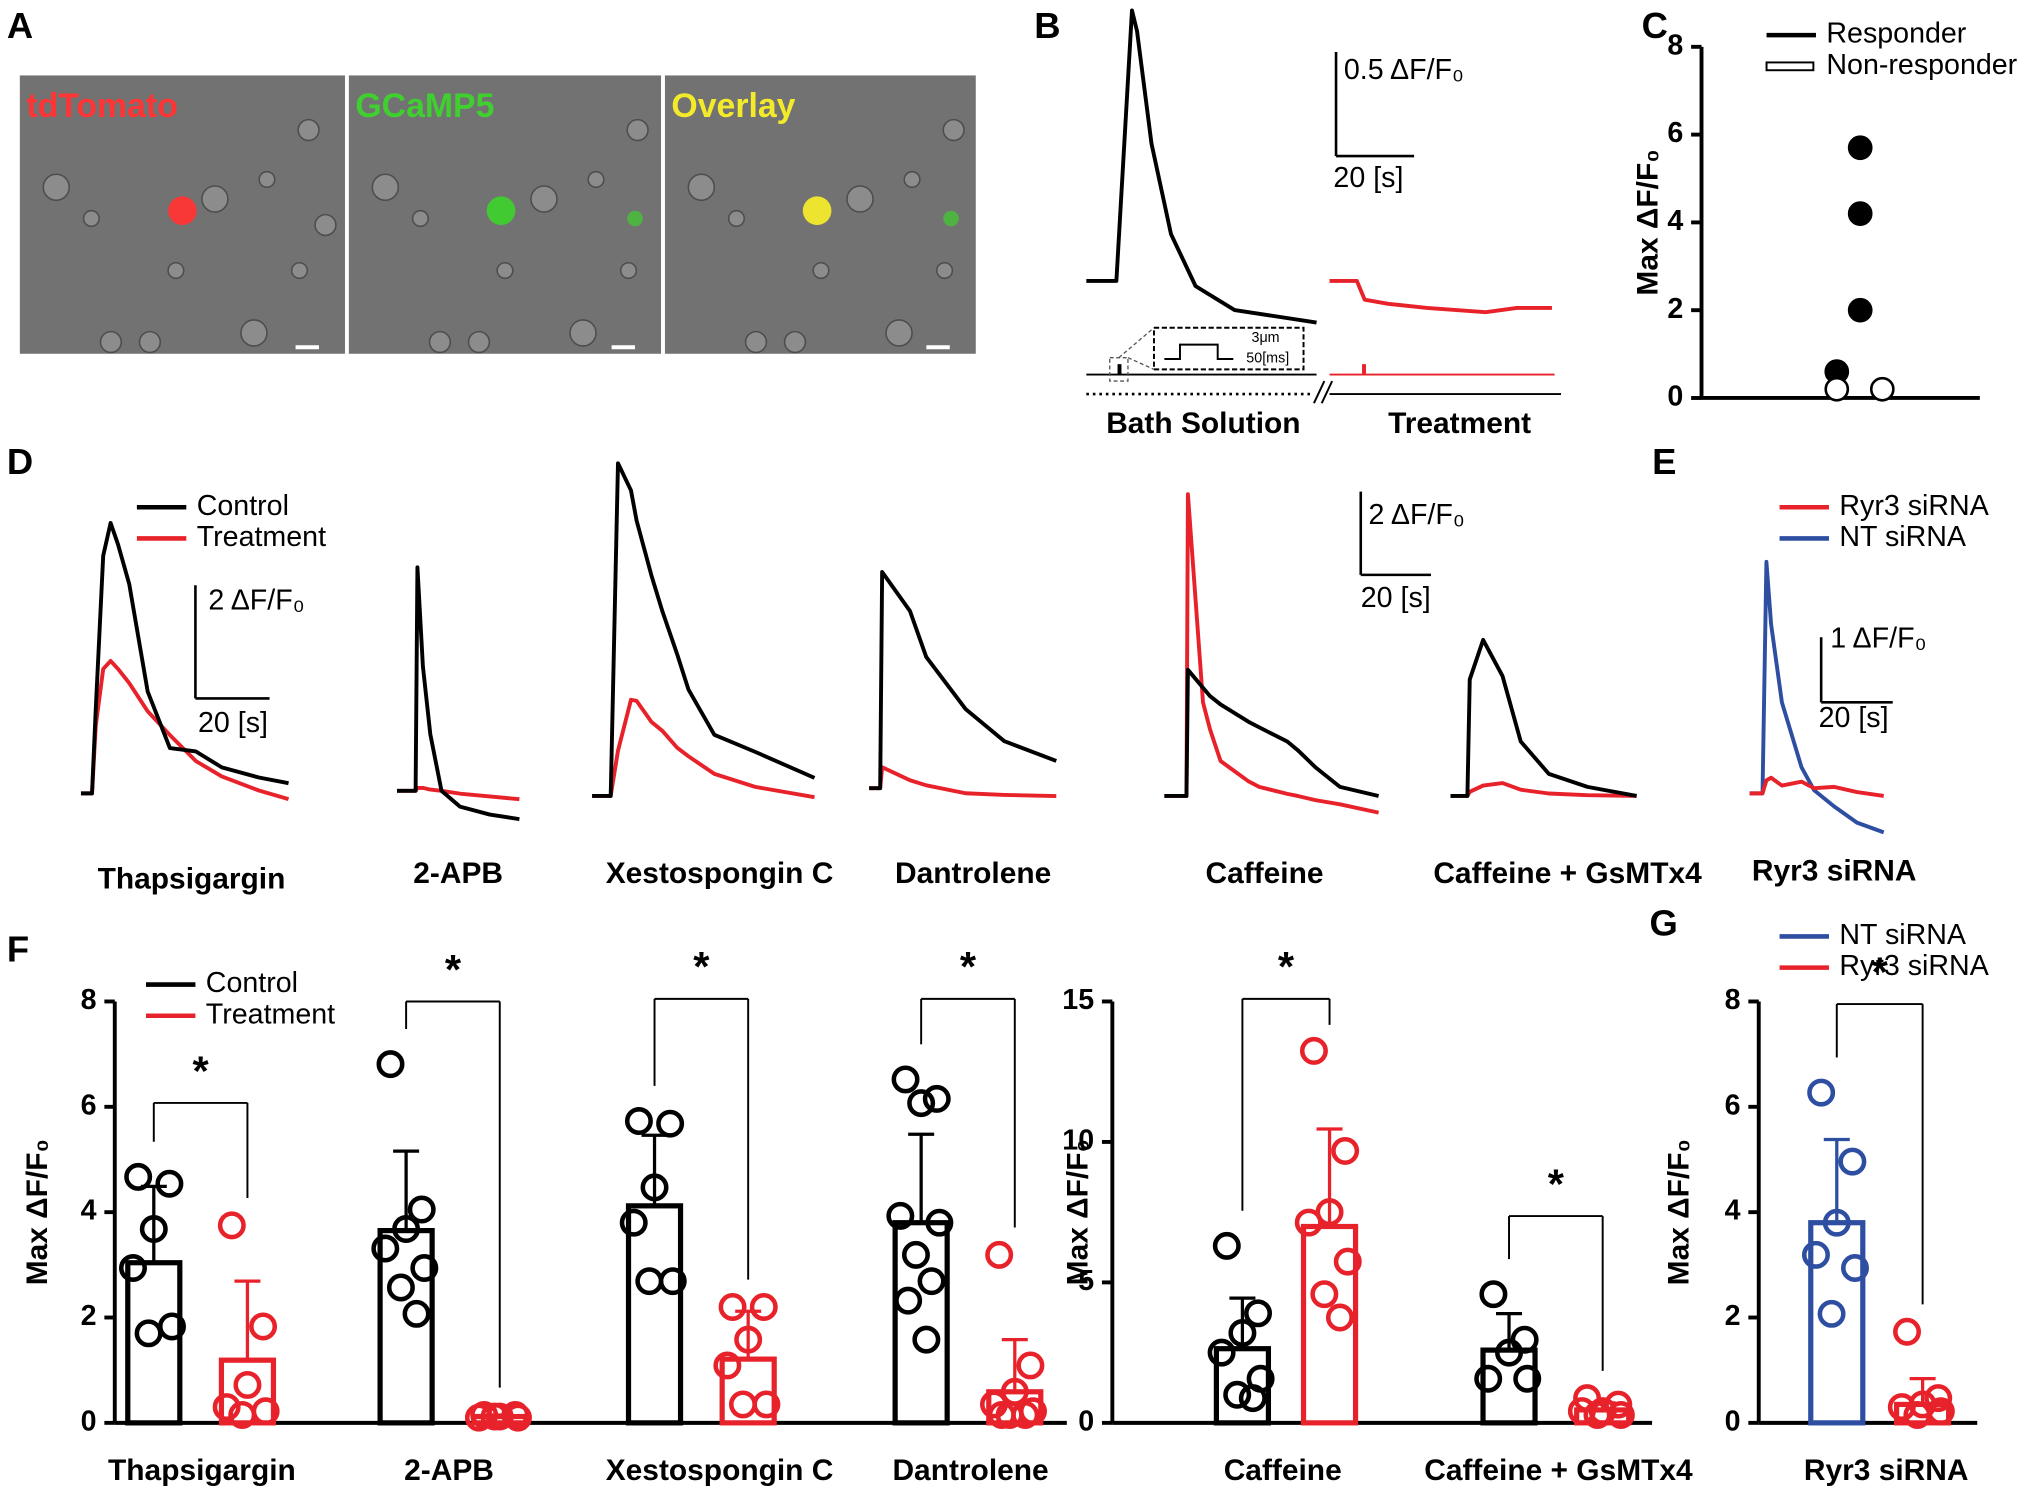 The image size is (2040, 1497). Describe the element at coordinates (970, 1470) in the screenshot. I see `category-label: Dantrolene` at that location.